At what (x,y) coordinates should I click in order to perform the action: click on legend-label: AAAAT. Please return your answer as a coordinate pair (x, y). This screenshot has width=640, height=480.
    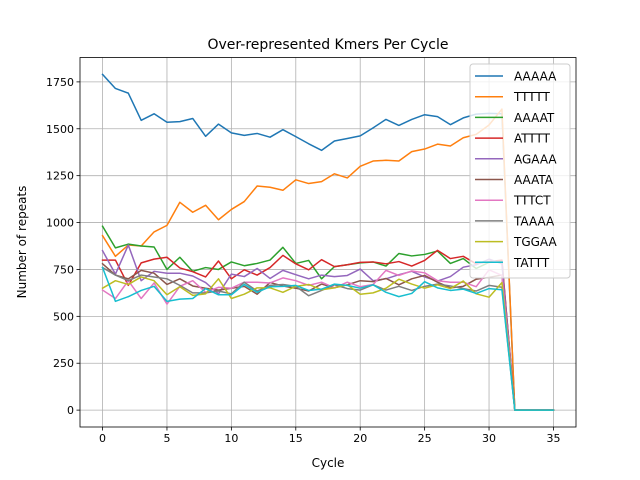
    Looking at the image, I should click on (534, 118).